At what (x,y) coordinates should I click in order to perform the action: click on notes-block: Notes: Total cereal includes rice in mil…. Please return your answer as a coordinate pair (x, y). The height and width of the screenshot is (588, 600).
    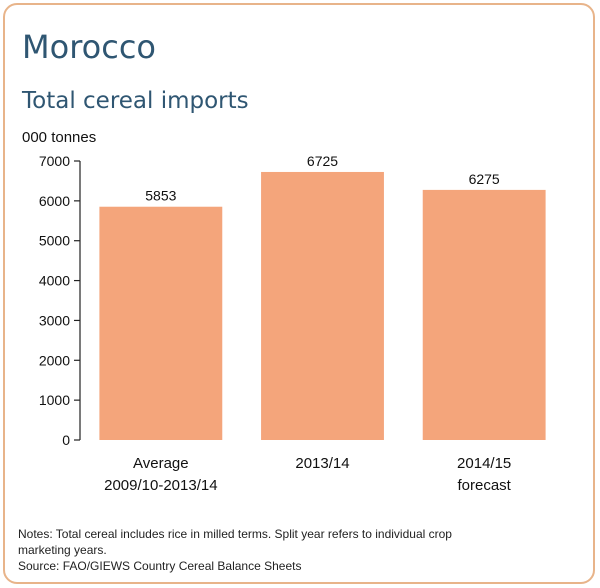
    Looking at the image, I should click on (298, 550).